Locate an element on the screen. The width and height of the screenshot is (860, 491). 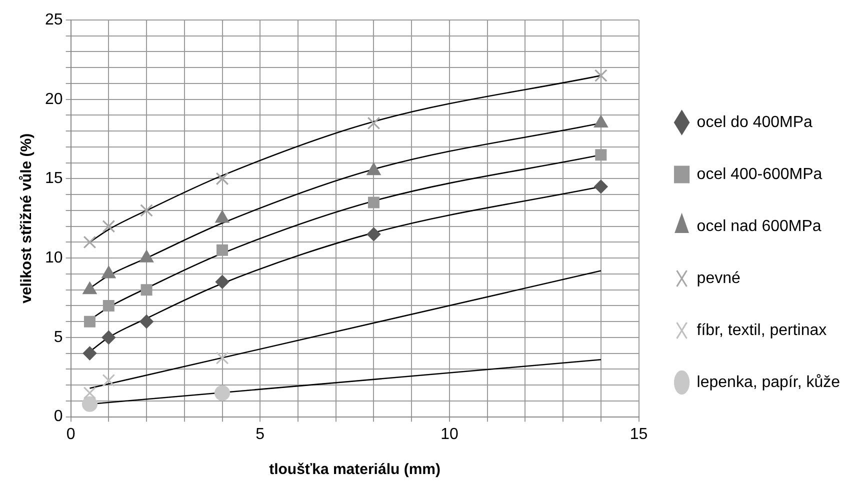
y-tick-label: 20 is located at coordinates (54, 99).